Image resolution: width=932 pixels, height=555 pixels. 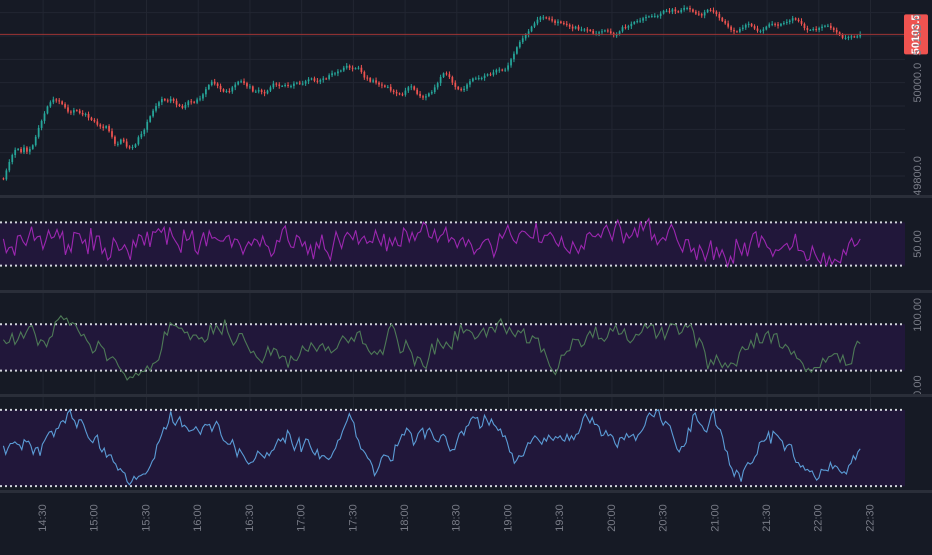 I want to click on x-tick-label: 17:00, so click(x=302, y=518).